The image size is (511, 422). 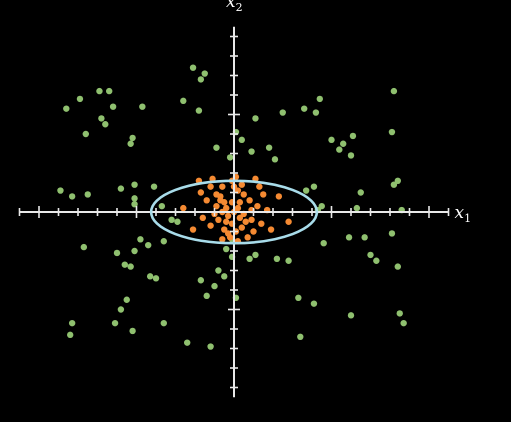 What do you see at coordinates (231, 6) in the screenshot?
I see `y-axis-label-main: x` at bounding box center [231, 6].